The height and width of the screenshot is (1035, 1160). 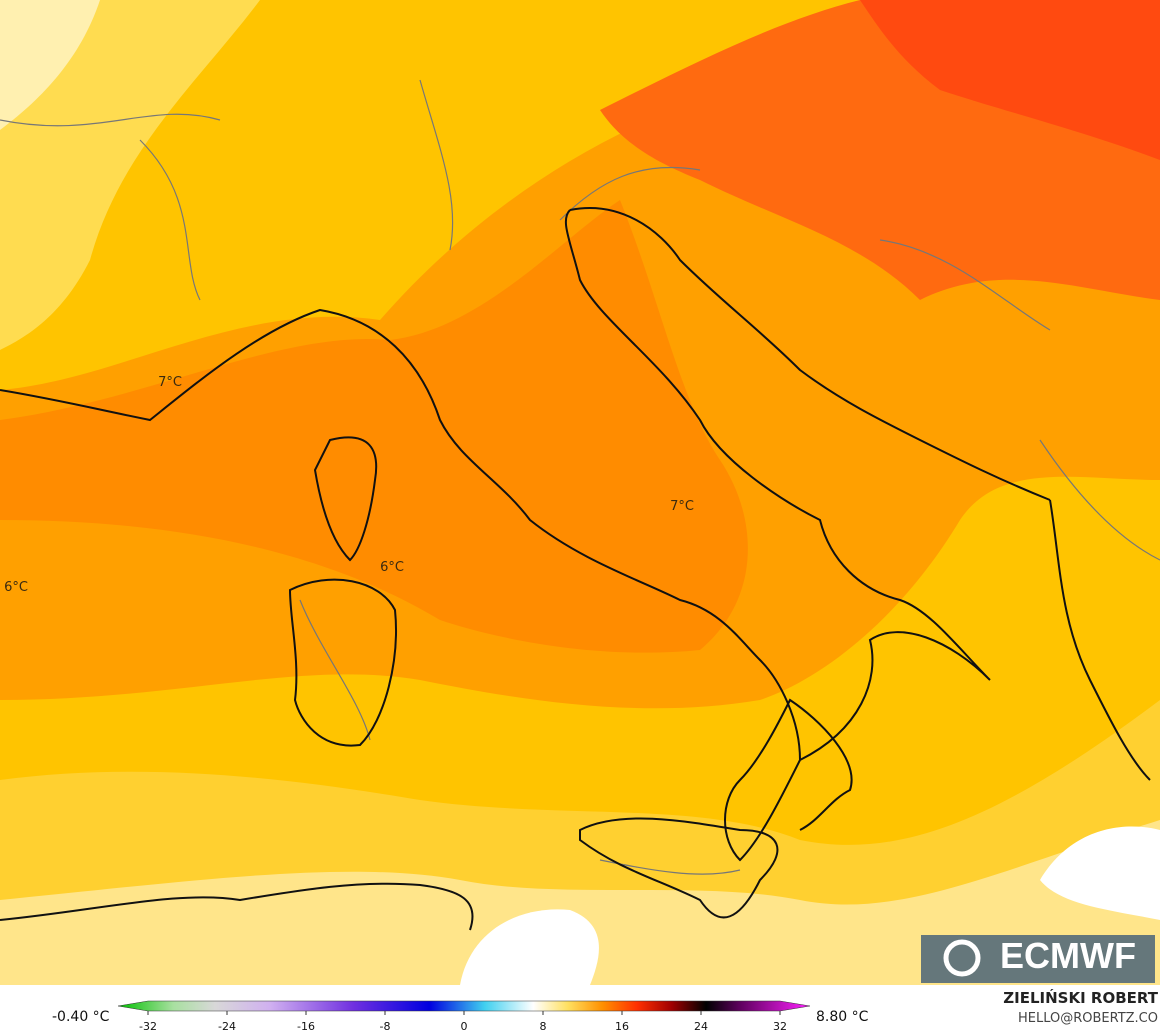 I want to click on tick-label: -24, so click(x=227, y=1026).